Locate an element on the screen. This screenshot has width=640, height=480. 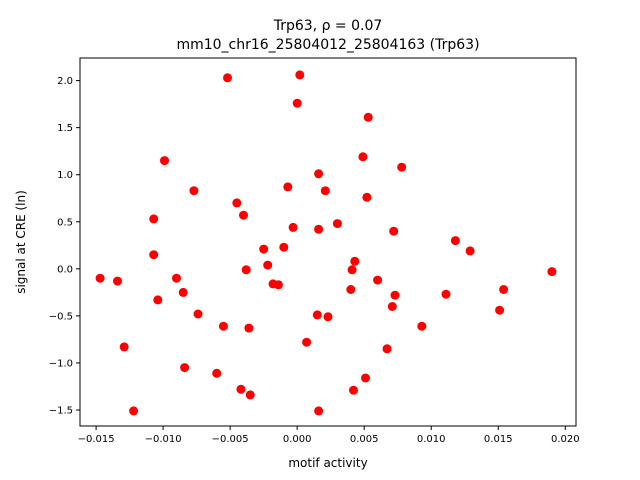
y-axis-ticks: −1.5 −1.0 −0.5 0.0 0.5 1.0 1.5 2.0 is located at coordinates (64, 246).